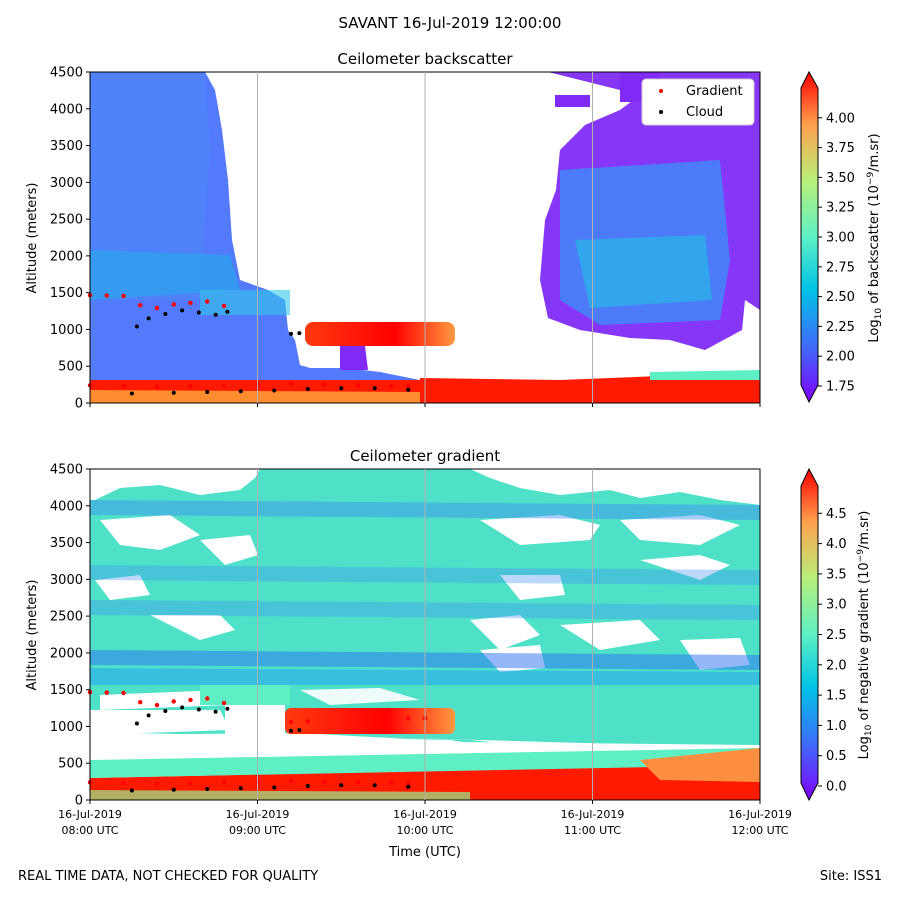  Describe the element at coordinates (168, 876) in the screenshot. I see `footer-disclaimer: REAL TIME DATA, NOT CHECKED FOR QUALITY` at that location.